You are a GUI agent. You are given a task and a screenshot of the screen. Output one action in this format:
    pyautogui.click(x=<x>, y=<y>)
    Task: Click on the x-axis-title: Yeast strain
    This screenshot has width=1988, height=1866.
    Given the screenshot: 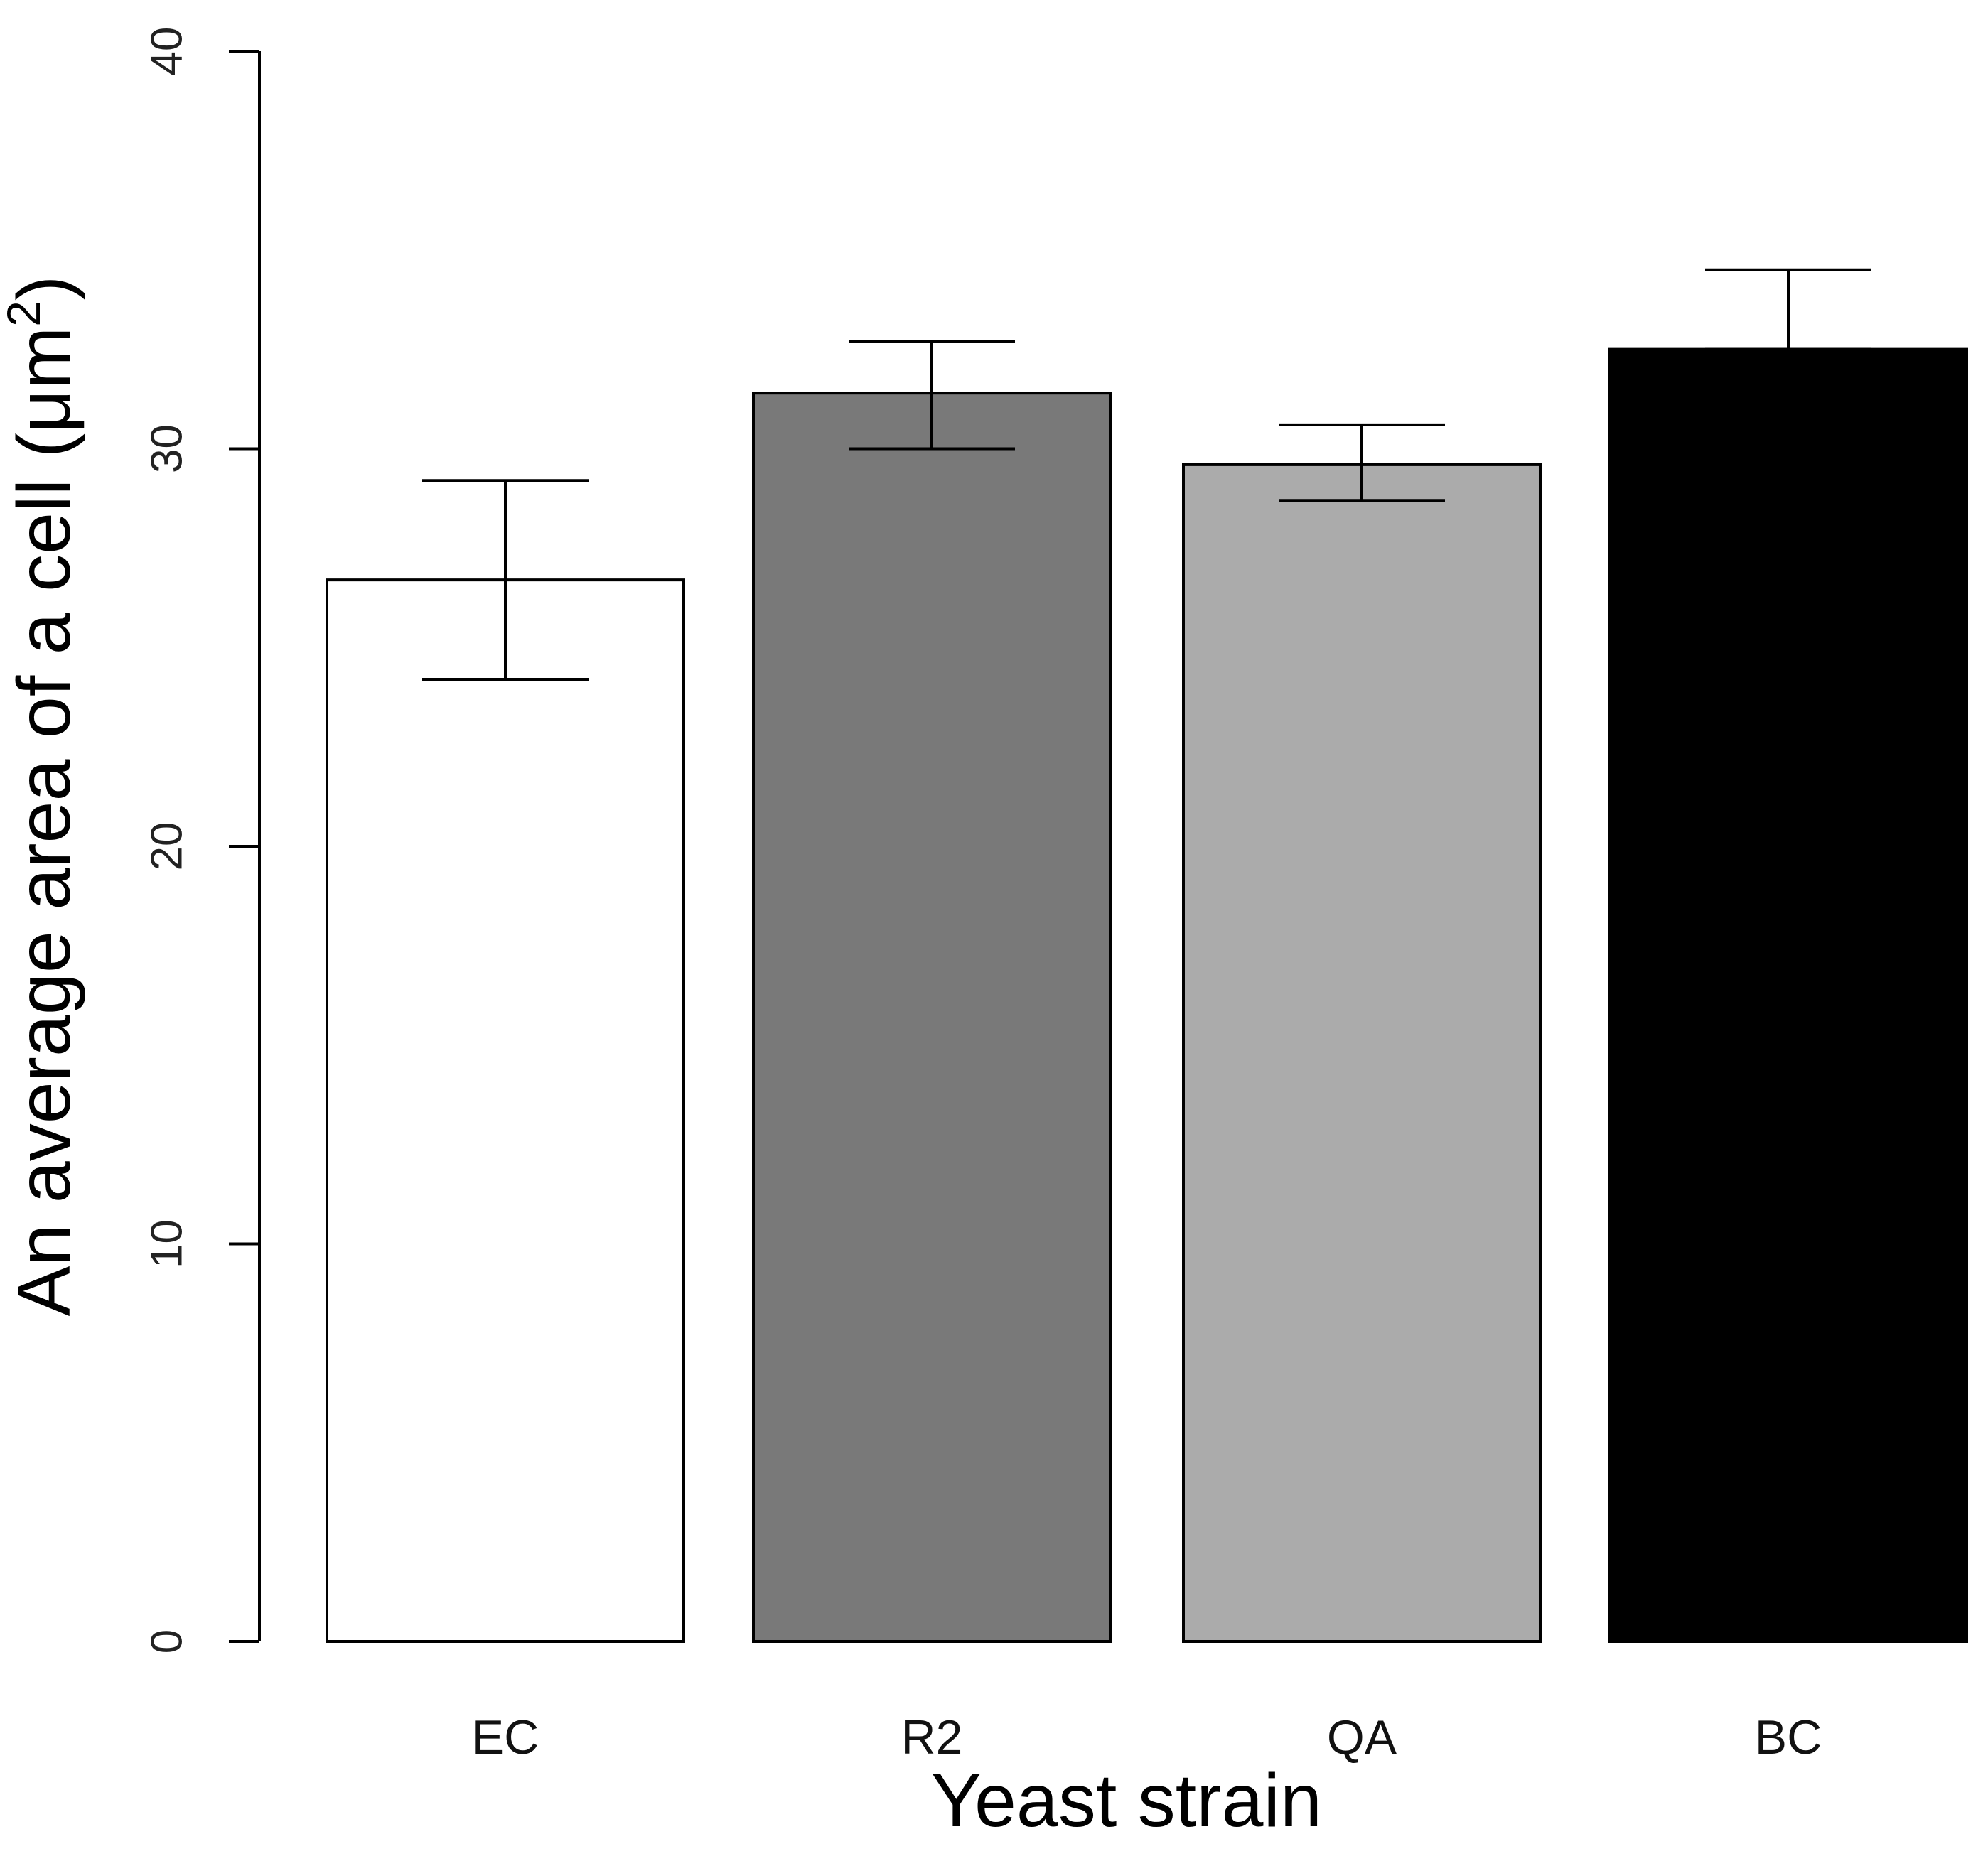 What is the action you would take?
    pyautogui.click(x=1126, y=1801)
    